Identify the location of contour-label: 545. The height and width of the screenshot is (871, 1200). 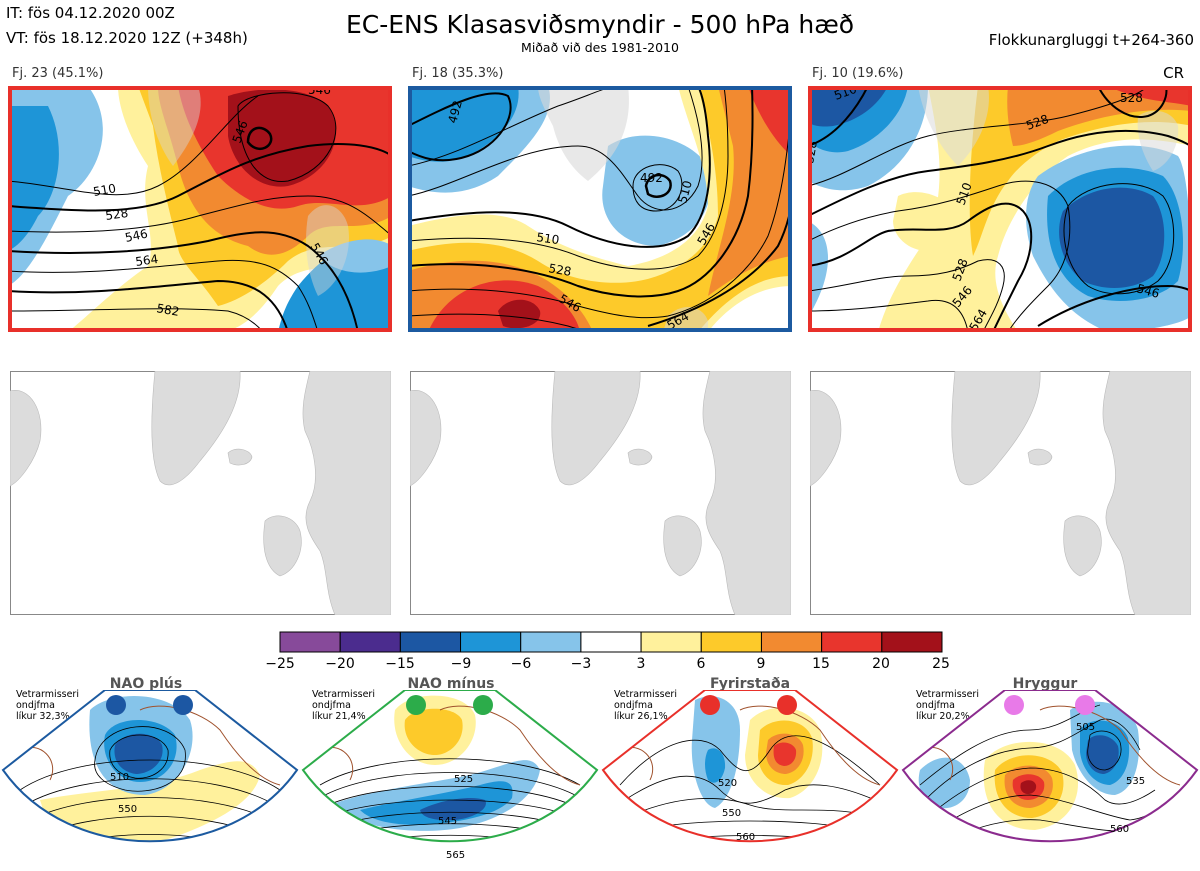
(447, 821).